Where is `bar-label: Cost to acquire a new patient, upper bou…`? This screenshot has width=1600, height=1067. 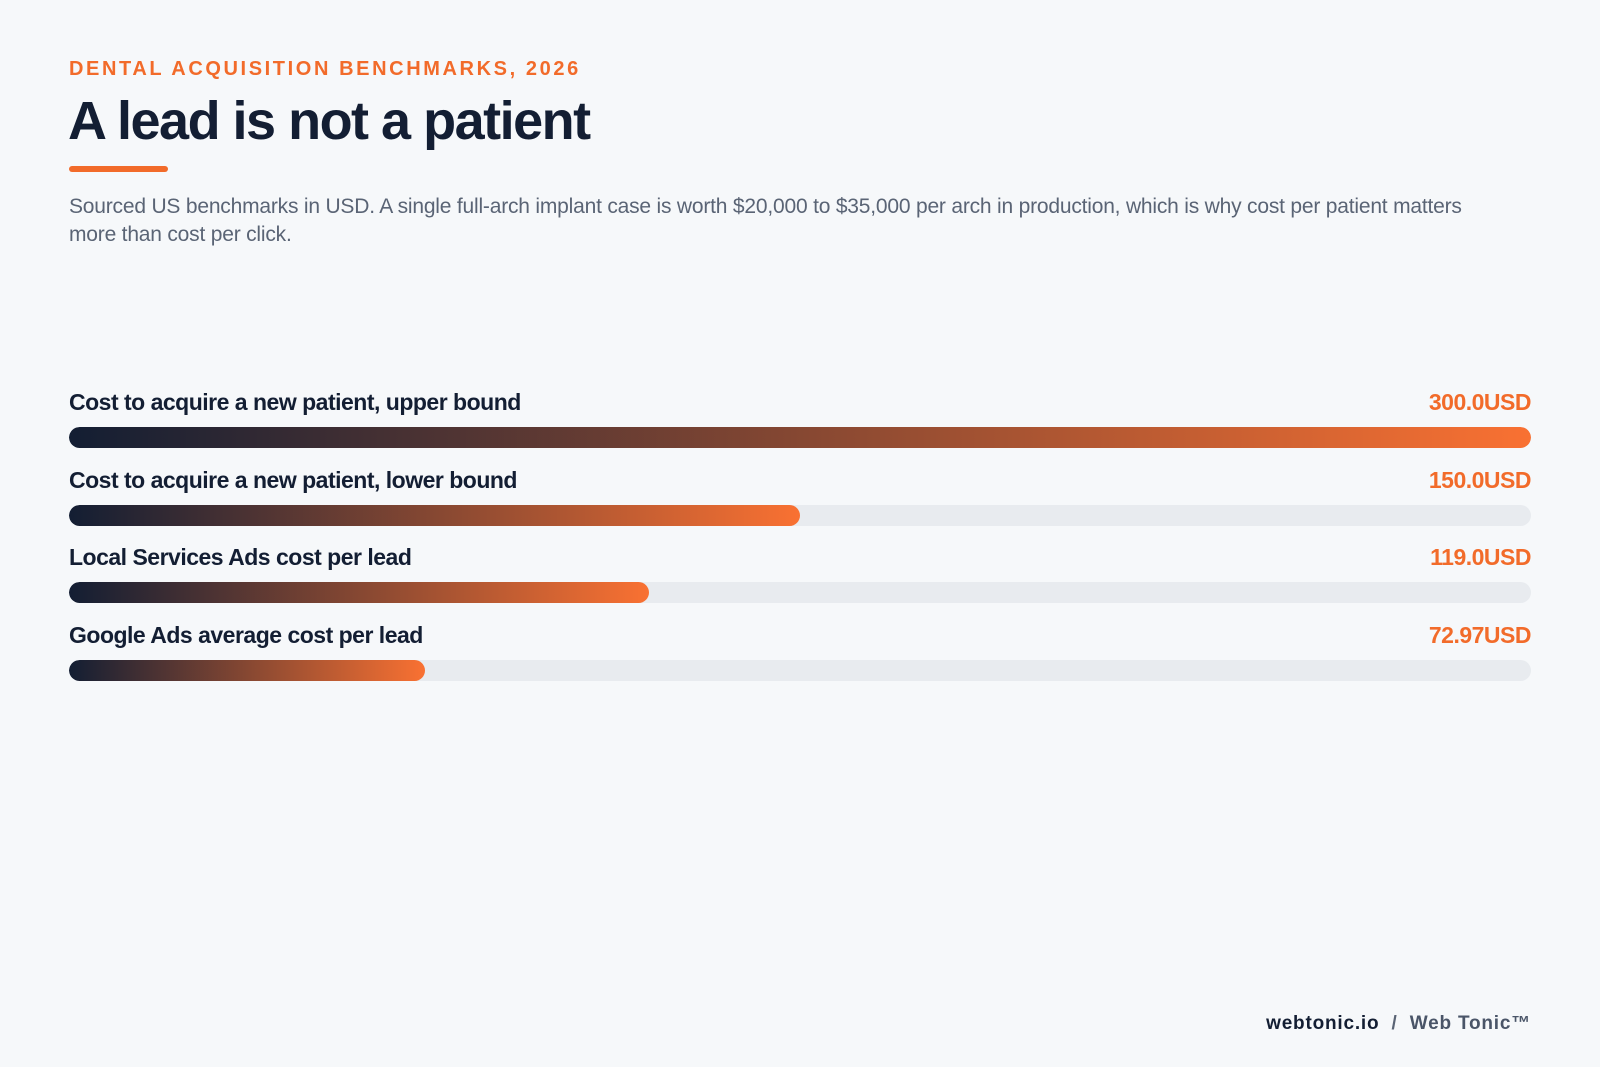
bar-label: Cost to acquire a new patient, upper bou… is located at coordinates (295, 402).